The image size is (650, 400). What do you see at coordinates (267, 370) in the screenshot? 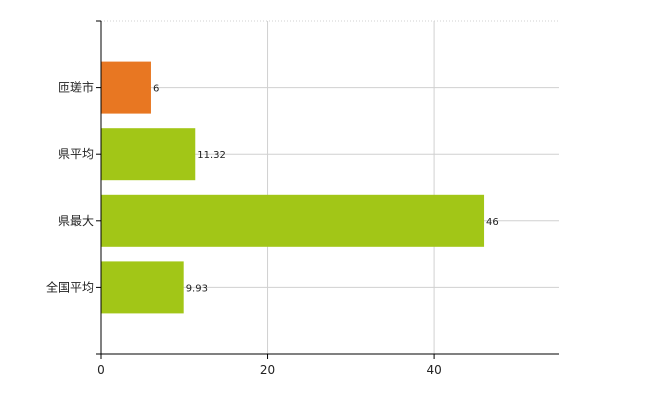
I see `x-tick-label: 20` at bounding box center [267, 370].